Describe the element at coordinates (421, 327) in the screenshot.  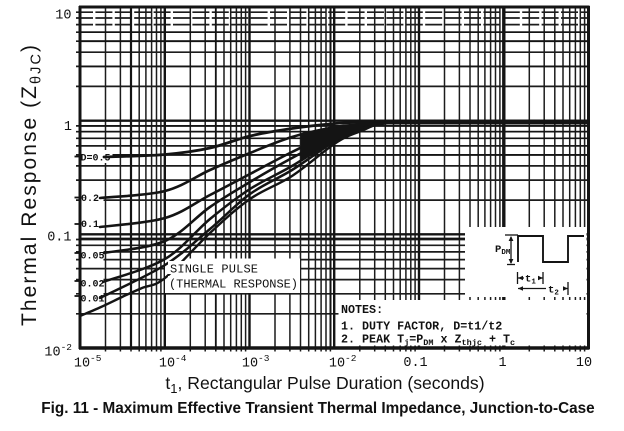
I see `svg-text: 1. DUTY FACTOR, D=t1/t2` at that location.